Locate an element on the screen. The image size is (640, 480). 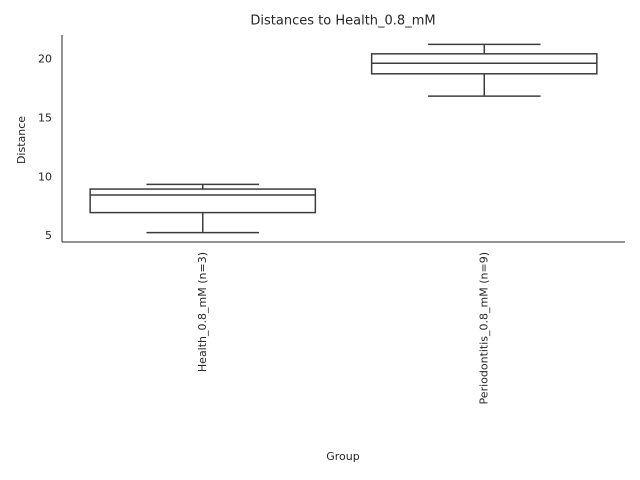
y-axis-label: Distance is located at coordinates (21, 140).